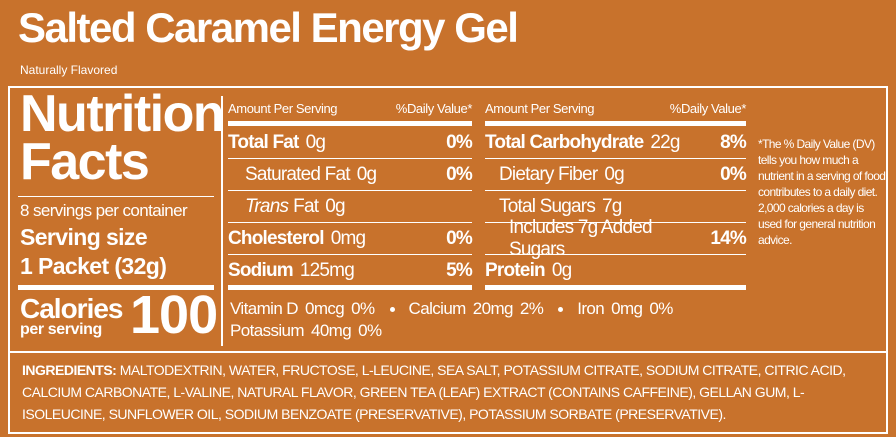 The image size is (896, 437). I want to click on vitamin-text: 0mcg, so click(324, 308).